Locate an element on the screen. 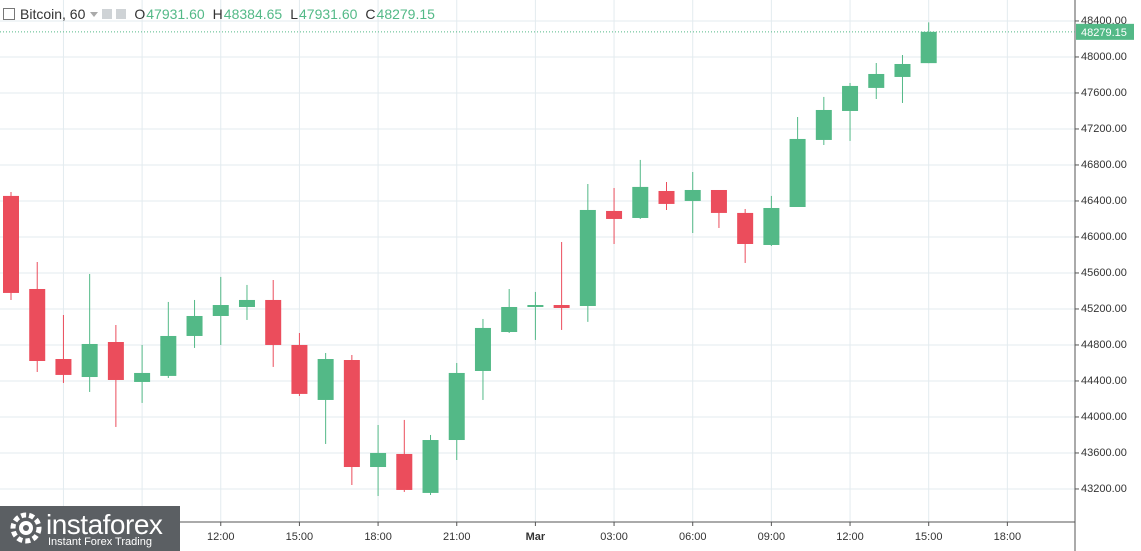 This screenshot has height=551, width=1141. y-tick-label: 46000.00 is located at coordinates (1104, 237).